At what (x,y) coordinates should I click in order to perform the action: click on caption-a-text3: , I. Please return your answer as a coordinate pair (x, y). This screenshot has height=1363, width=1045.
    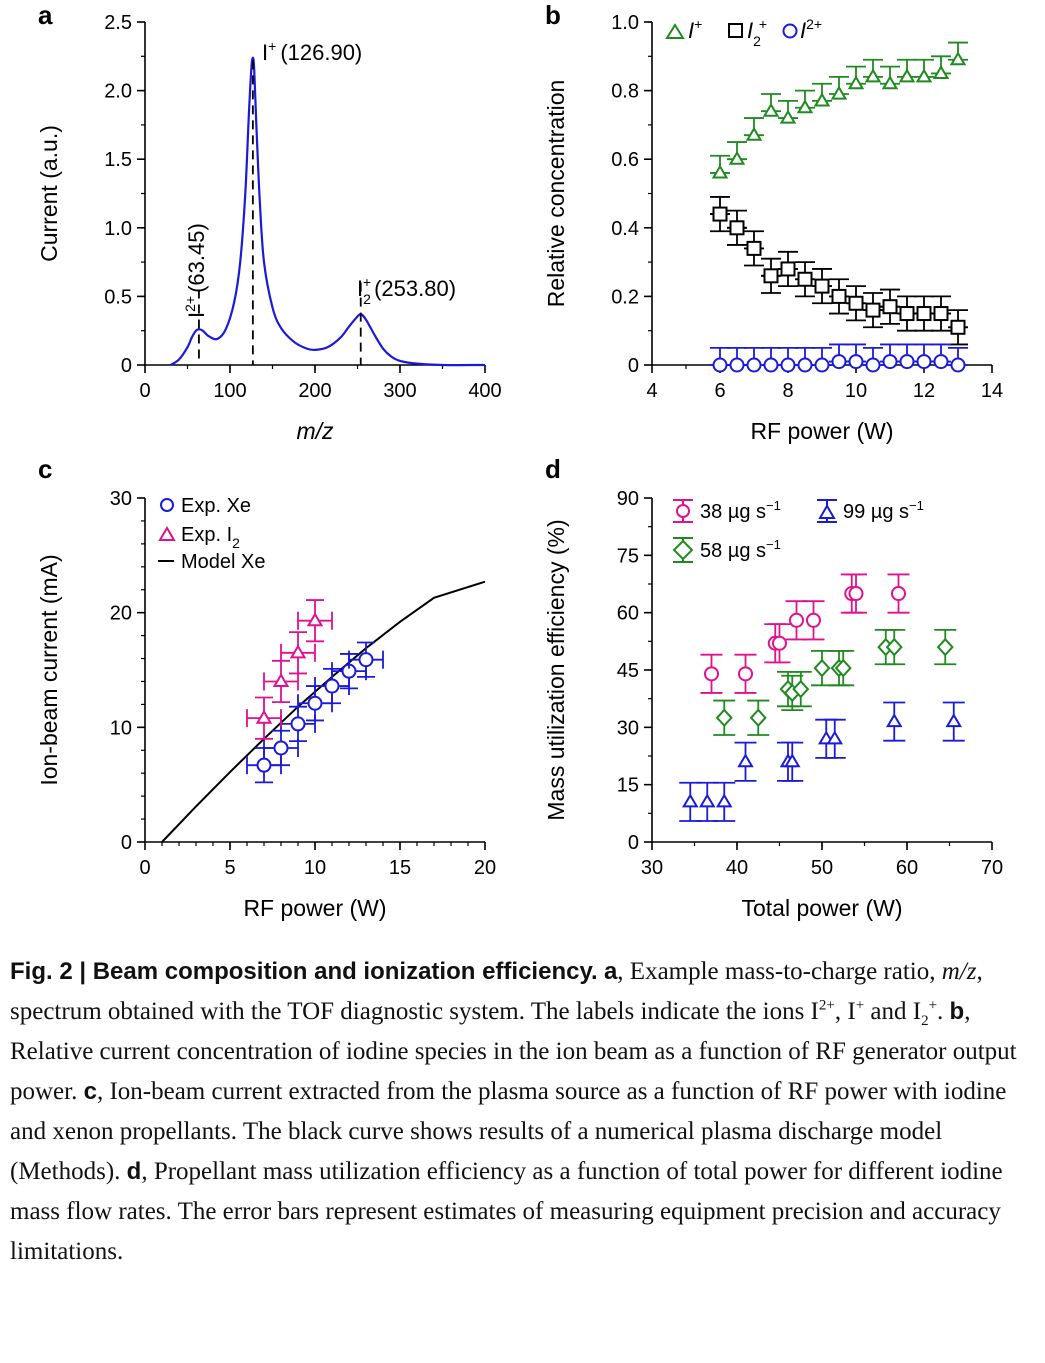
    Looking at the image, I should click on (845, 1011).